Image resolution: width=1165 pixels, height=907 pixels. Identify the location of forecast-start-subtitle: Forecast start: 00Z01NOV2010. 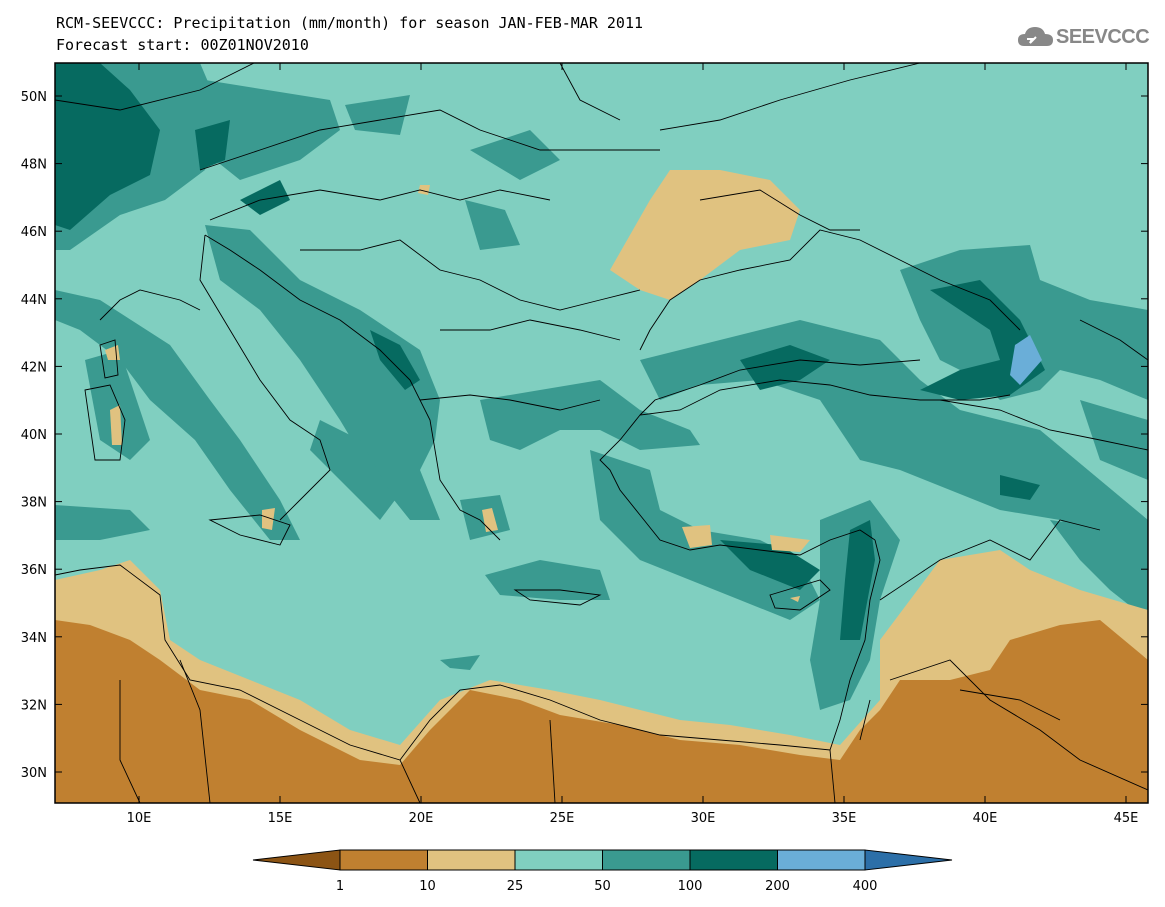
(182, 45).